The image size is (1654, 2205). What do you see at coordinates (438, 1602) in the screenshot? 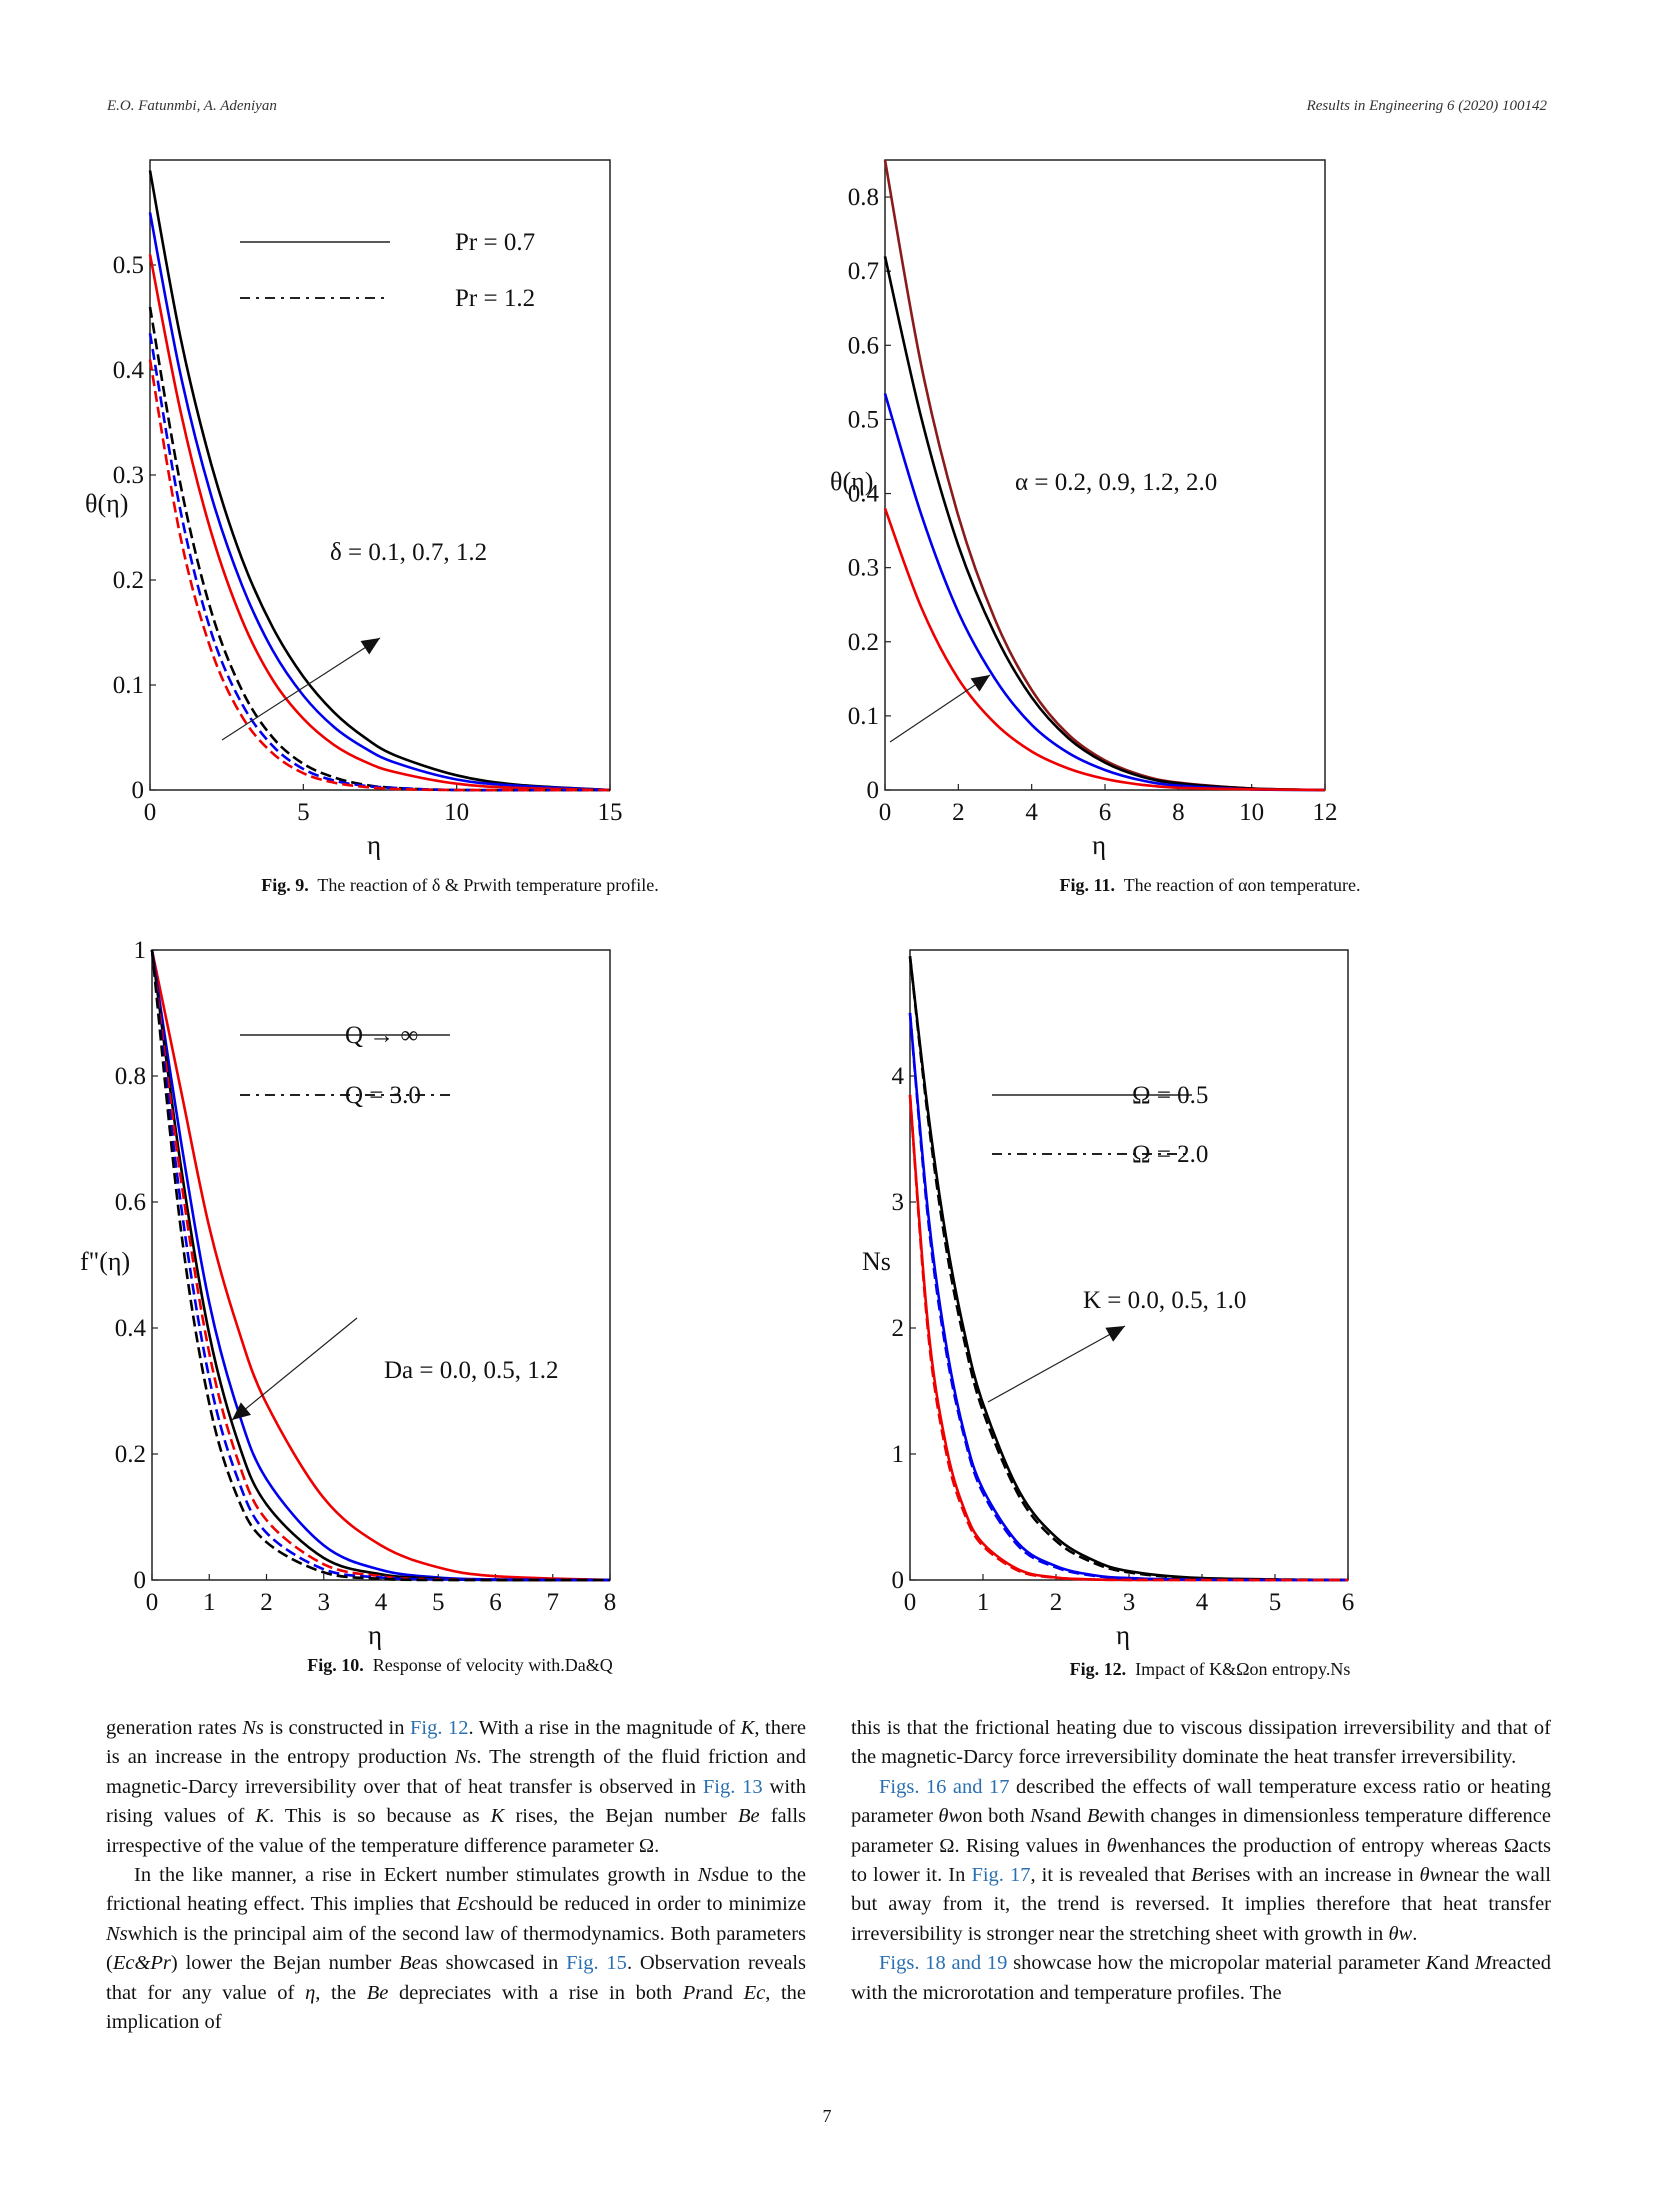
I see `x-tick-label: 5` at bounding box center [438, 1602].